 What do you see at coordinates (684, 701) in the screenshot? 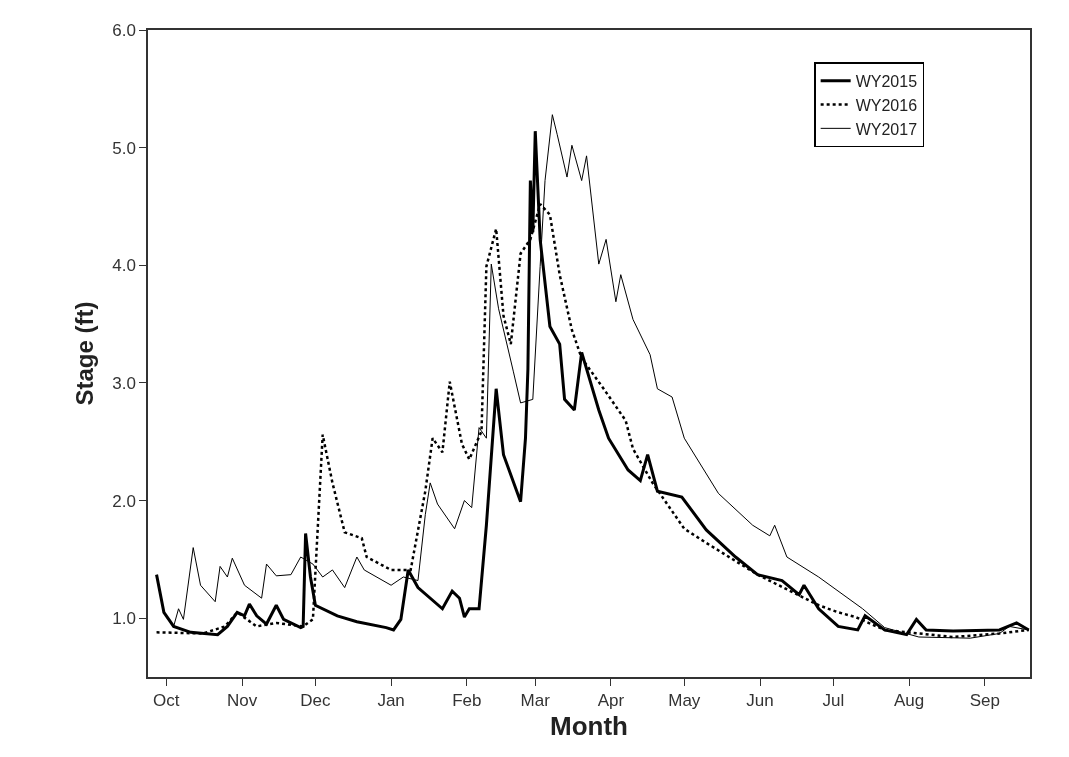
I see `x-tick-label: May` at bounding box center [684, 701].